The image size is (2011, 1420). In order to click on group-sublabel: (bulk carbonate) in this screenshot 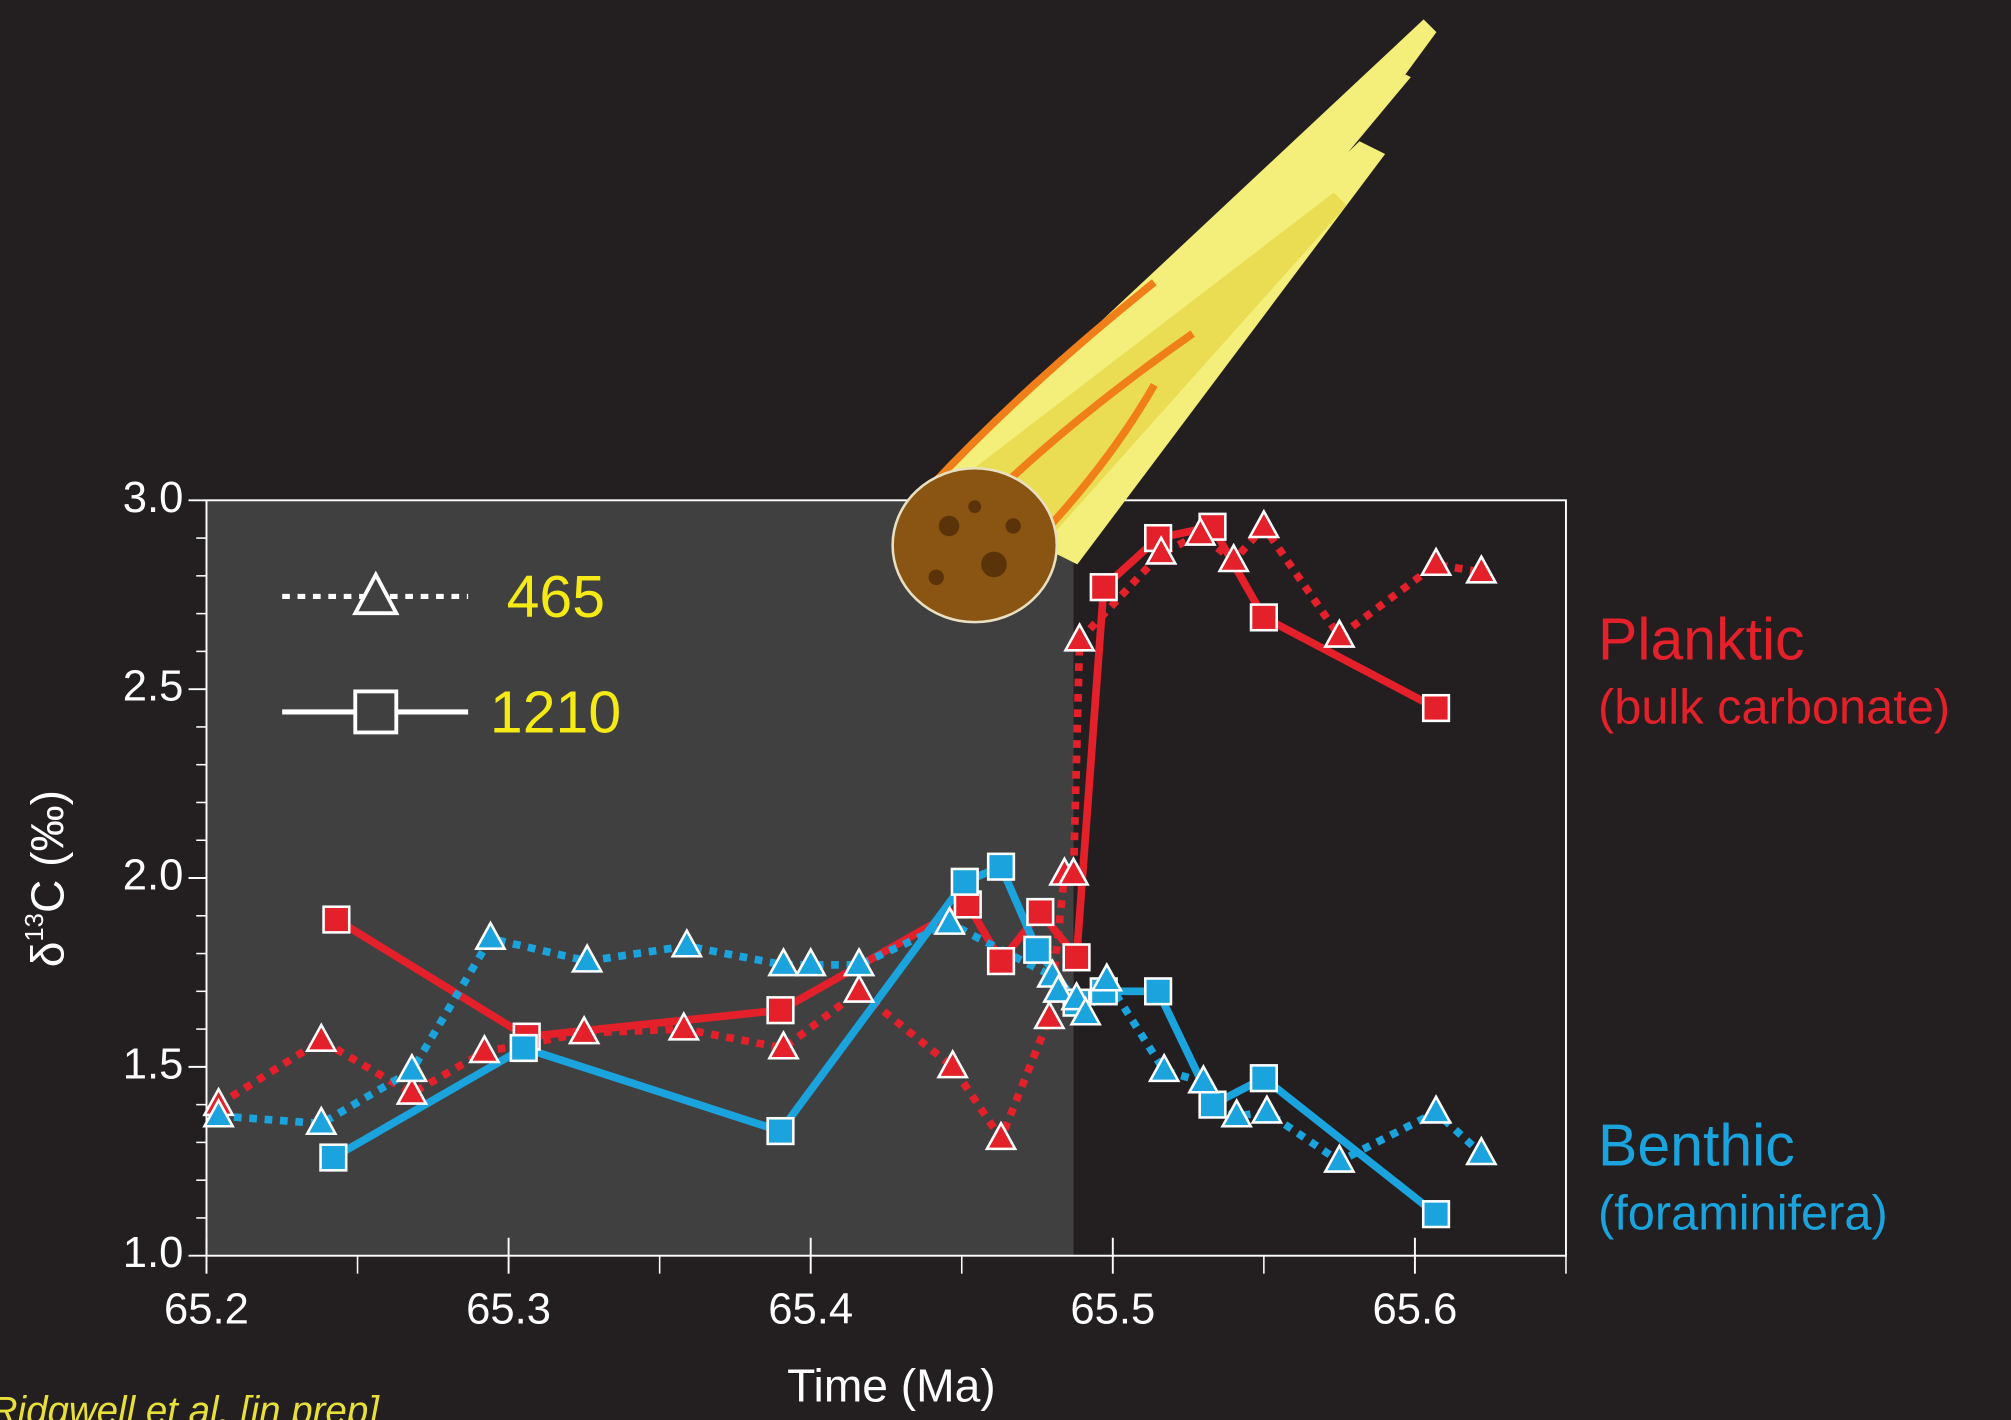, I will do `click(1774, 707)`.